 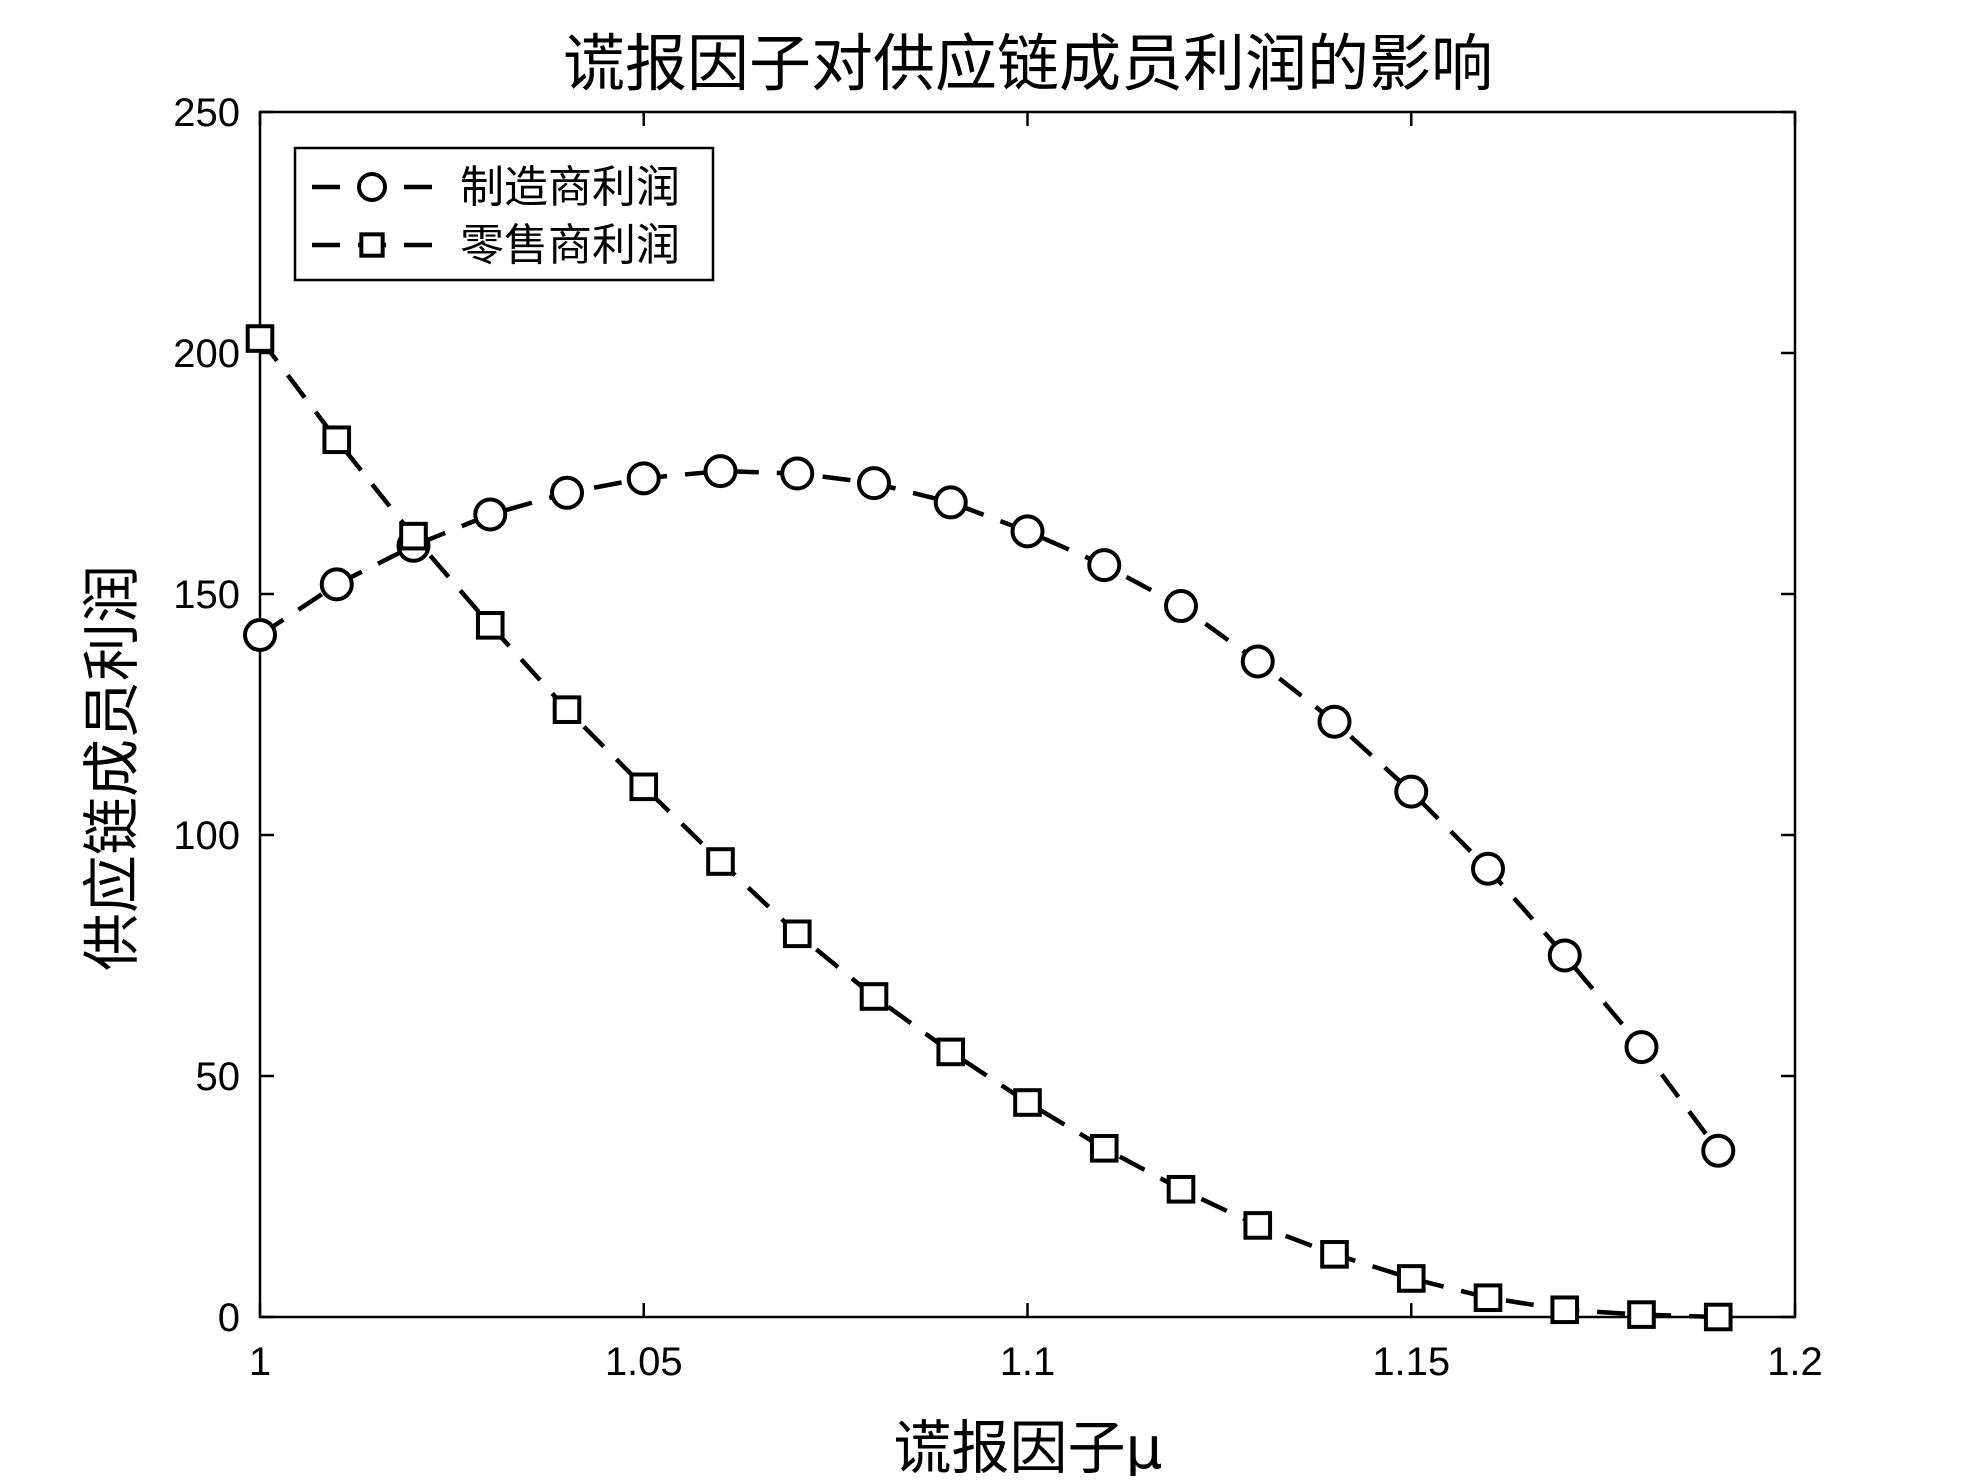 I want to click on y-tick-label: 150, so click(x=206, y=595).